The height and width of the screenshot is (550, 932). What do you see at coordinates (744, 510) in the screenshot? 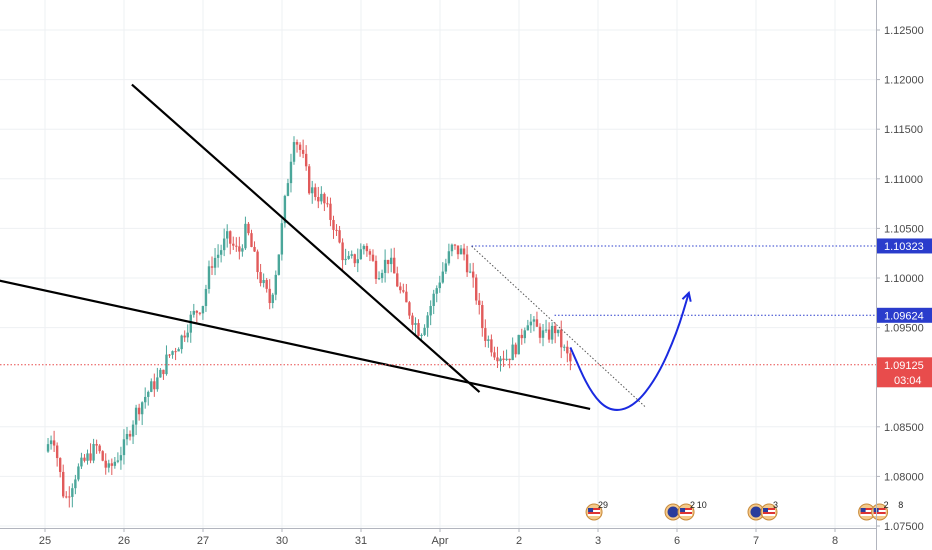
I see `economic-events: 29 2 10 3 2 8` at bounding box center [744, 510].